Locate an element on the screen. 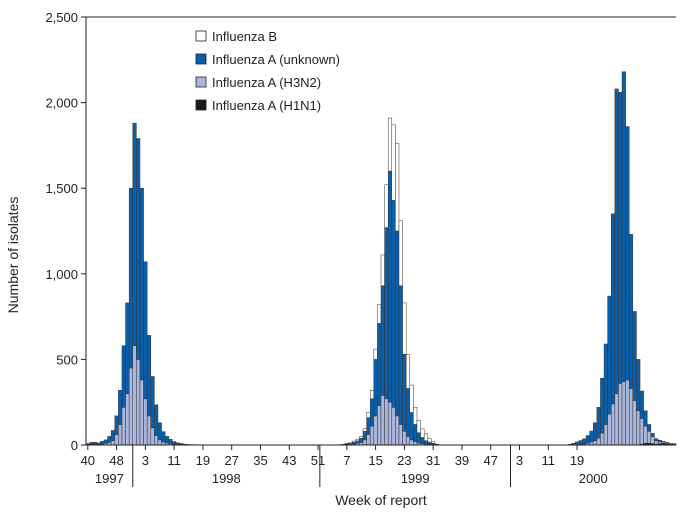  legend-label: Influenza A (H1N1) is located at coordinates (266, 105).